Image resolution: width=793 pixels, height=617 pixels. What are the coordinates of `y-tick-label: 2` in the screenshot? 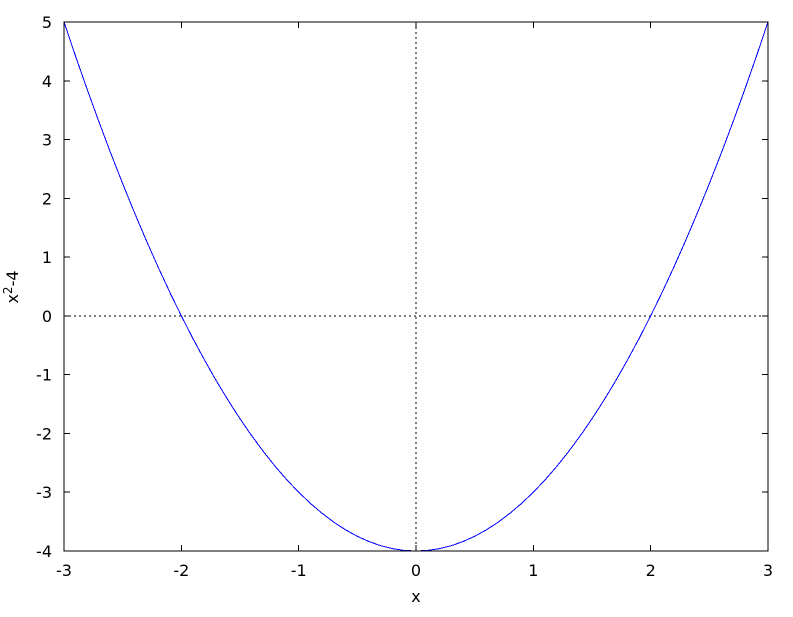 It's located at (47, 198).